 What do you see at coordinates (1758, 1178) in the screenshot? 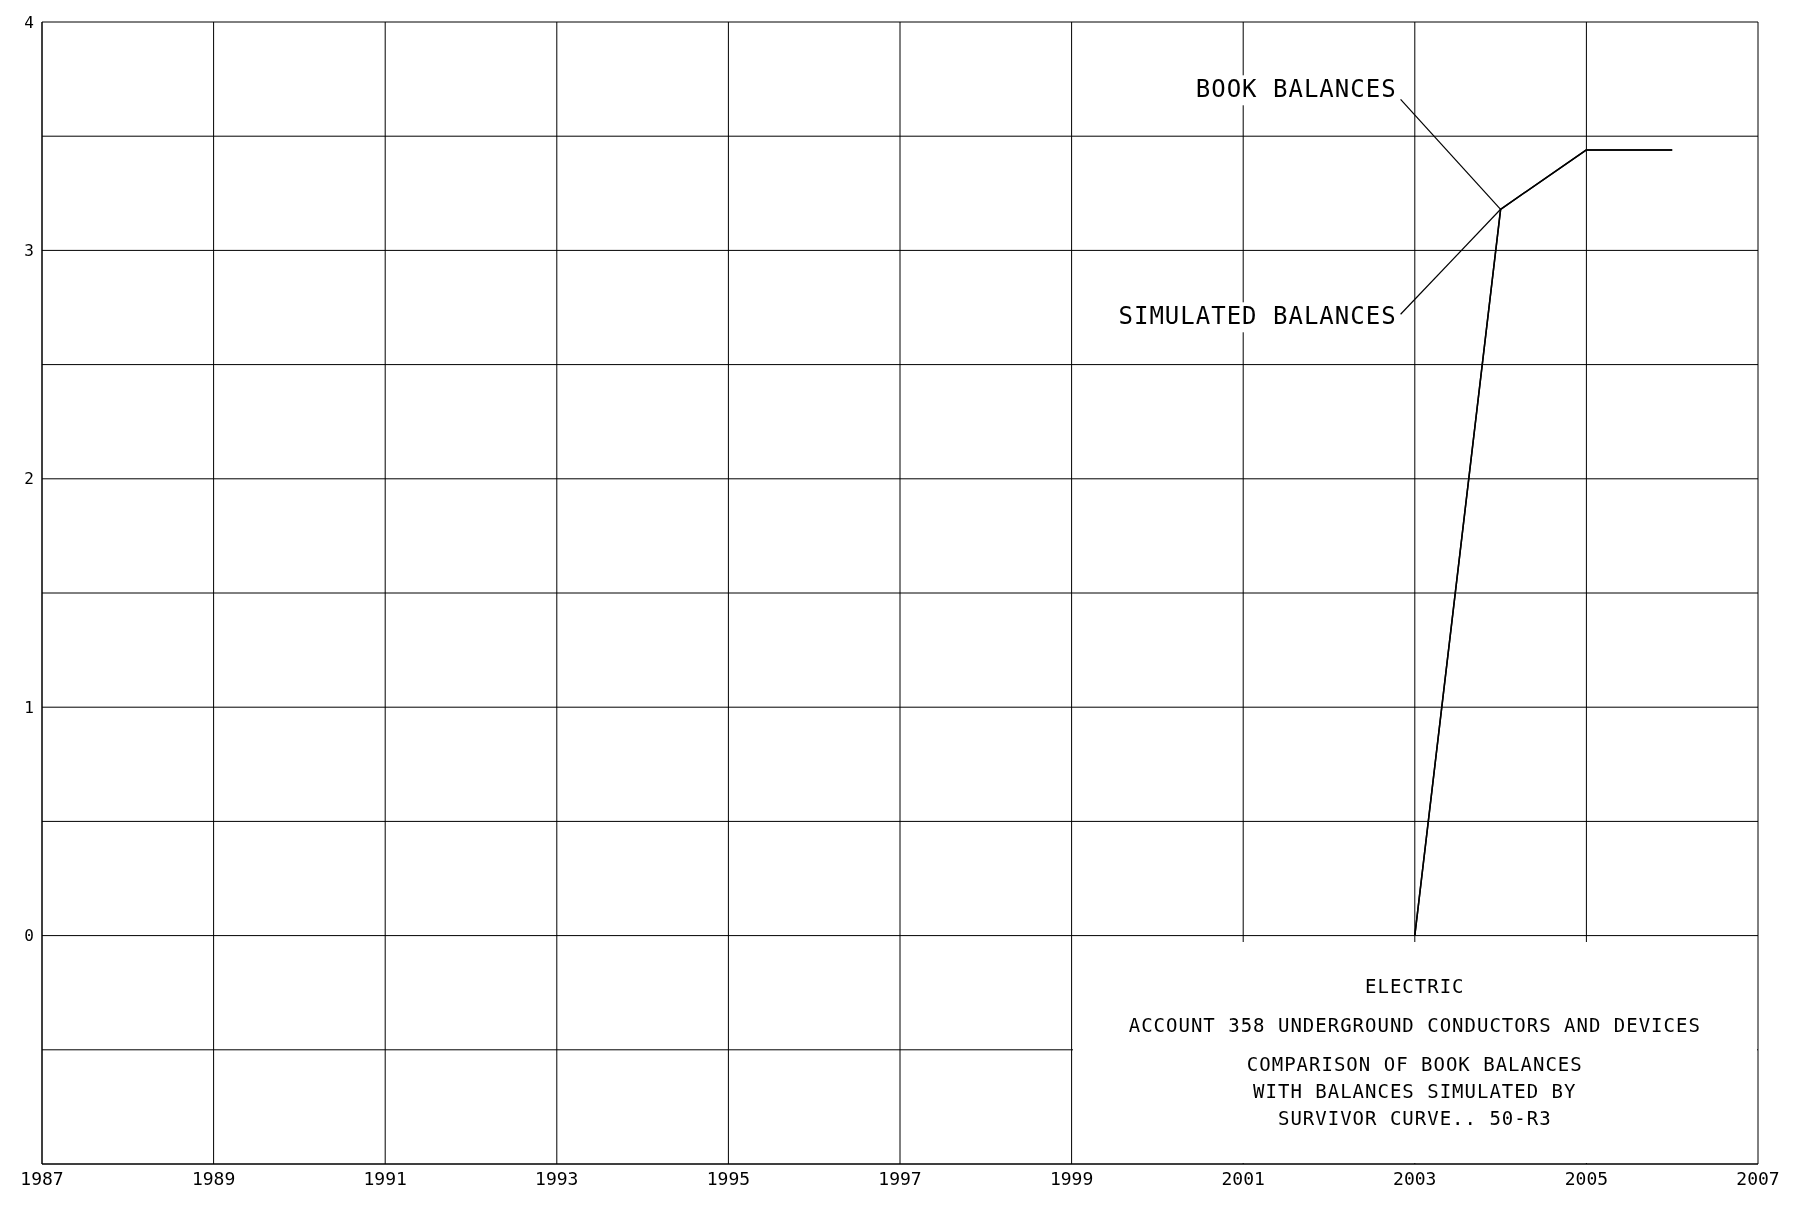
I see `x-tick-label: 2007` at bounding box center [1758, 1178].